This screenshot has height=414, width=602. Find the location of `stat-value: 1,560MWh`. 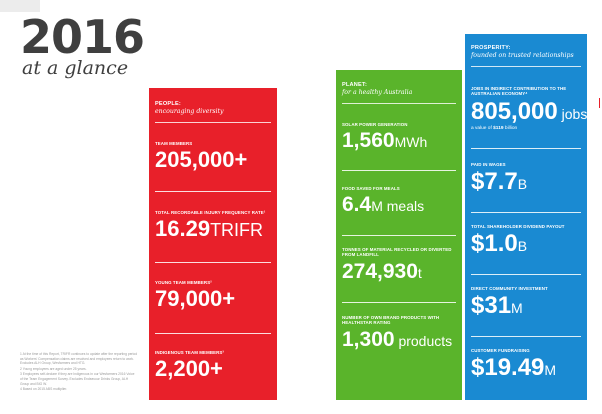

stat-value: 1,560MWh is located at coordinates (400, 140).